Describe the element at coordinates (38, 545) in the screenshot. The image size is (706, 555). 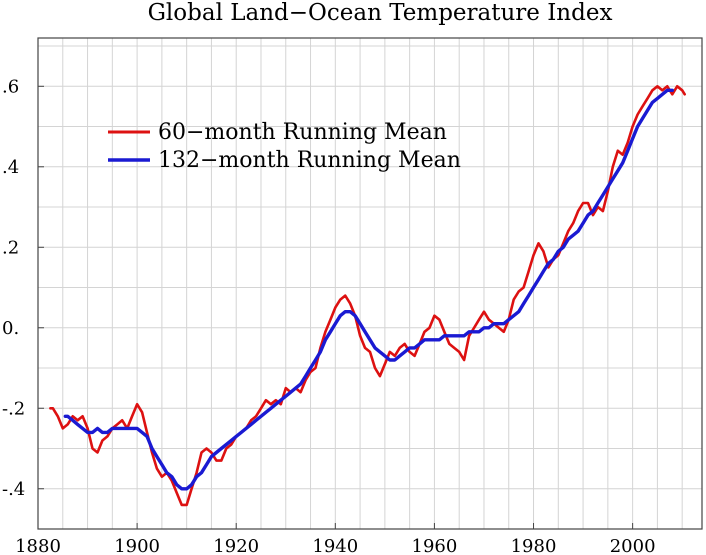
I see `x-tick-label: 1880` at that location.